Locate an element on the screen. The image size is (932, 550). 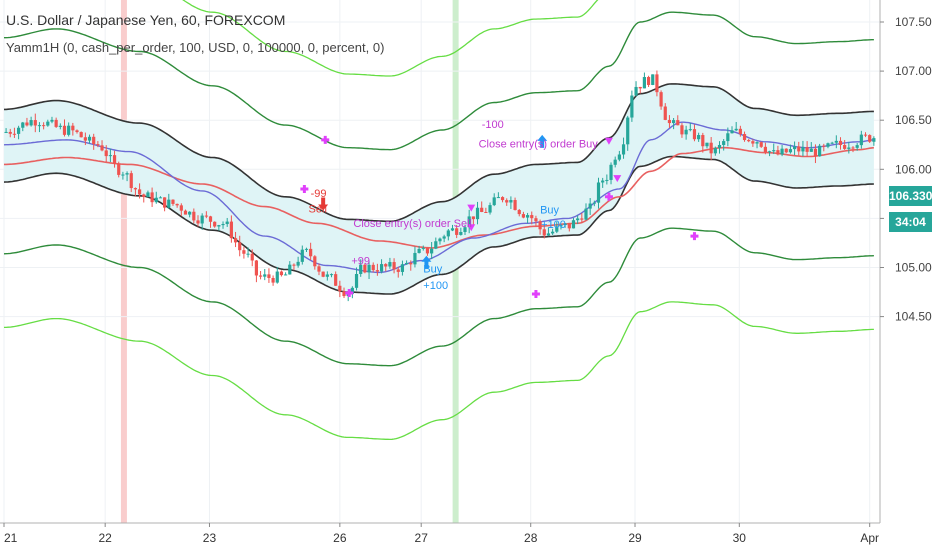
trade-annotation: Buy is located at coordinates (432, 269).